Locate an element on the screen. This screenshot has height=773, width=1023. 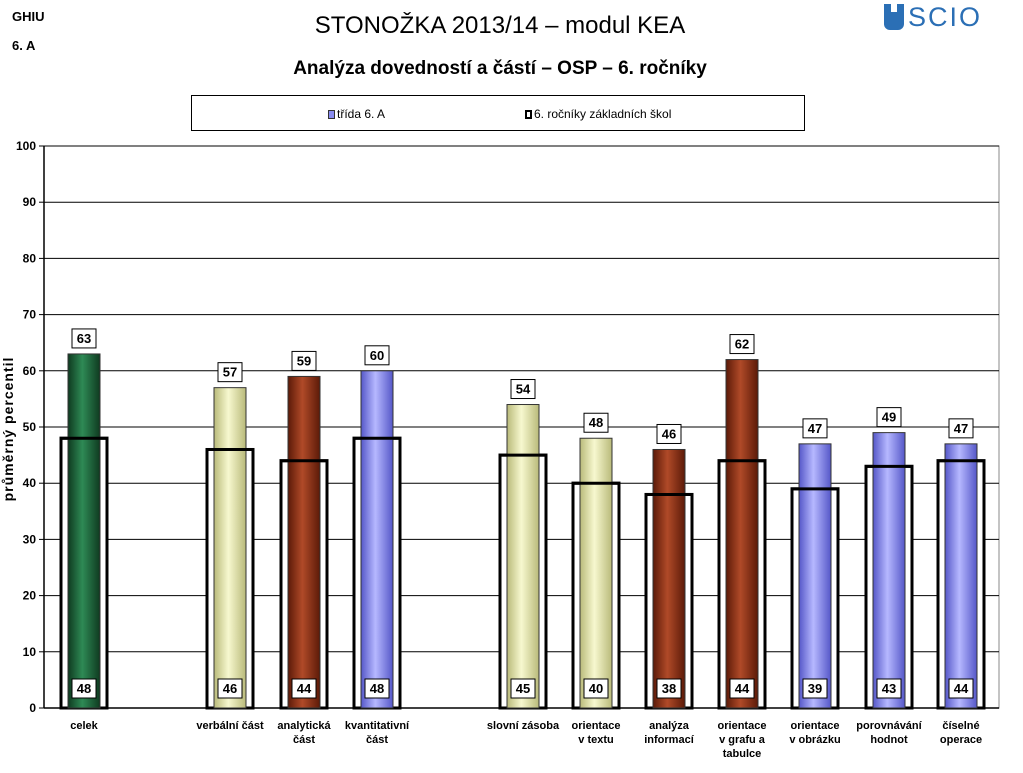
category-label-3-1: část is located at coordinates (377, 740).